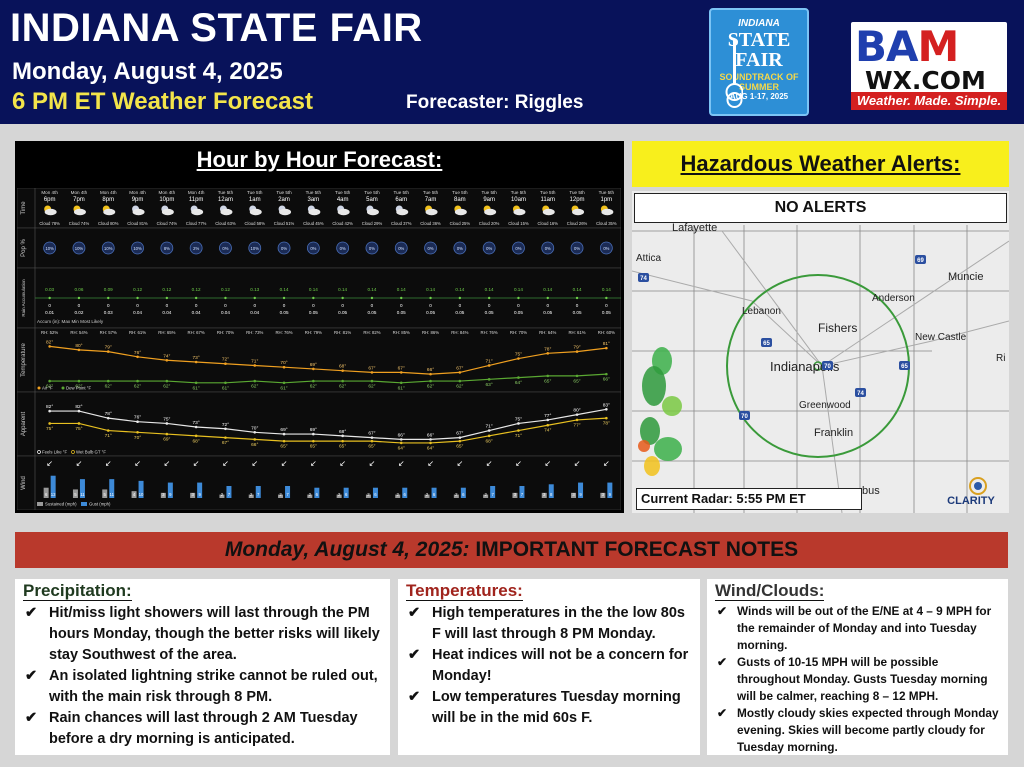 This screenshot has height=767, width=1024. I want to click on air-temp-label: 68°, so click(342, 367).